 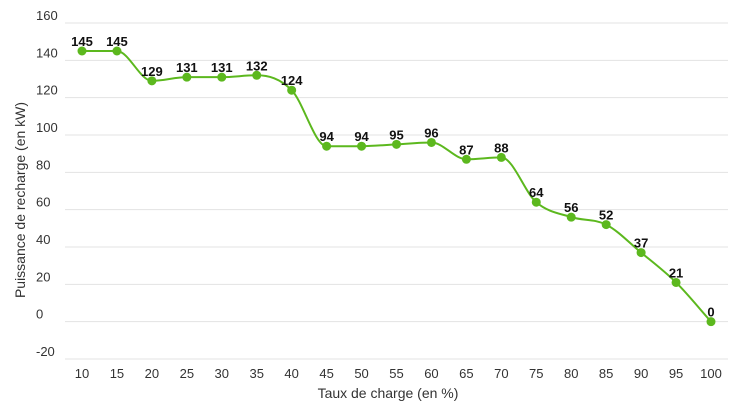 I want to click on data-label: 87, so click(x=466, y=149).